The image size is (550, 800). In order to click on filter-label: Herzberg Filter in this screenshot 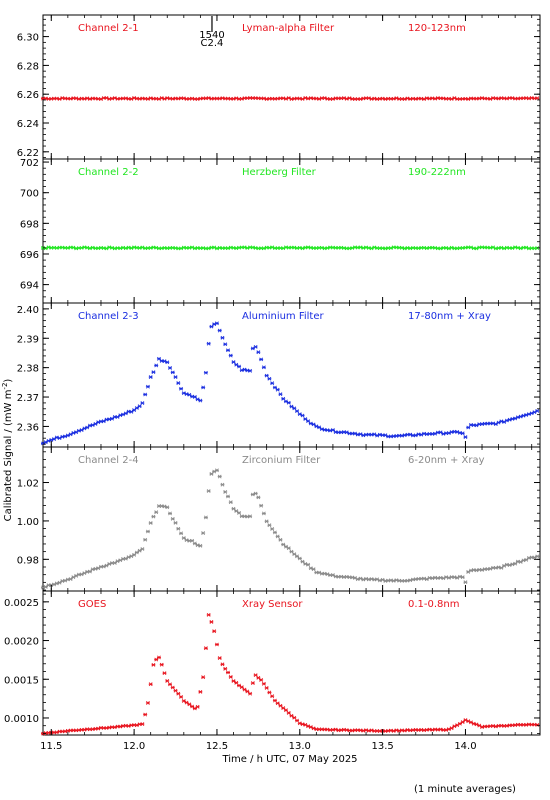, I will do `click(279, 172)`.